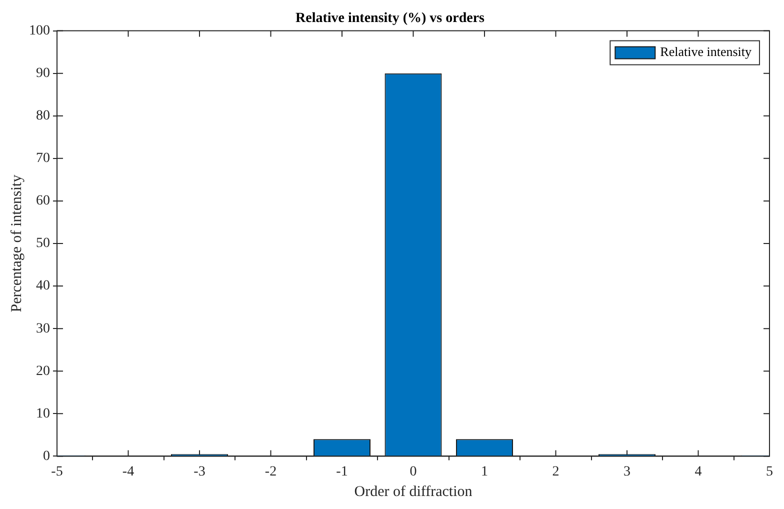 This screenshot has width=784, height=509. I want to click on y-tick-label: 40, so click(43, 286).